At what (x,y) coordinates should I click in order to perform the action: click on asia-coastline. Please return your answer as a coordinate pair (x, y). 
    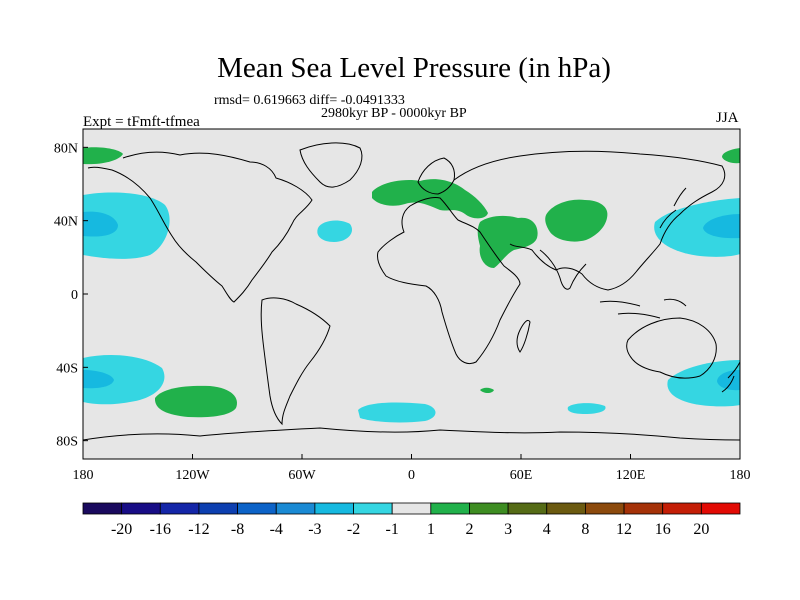
    Looking at the image, I should click on (589, 220).